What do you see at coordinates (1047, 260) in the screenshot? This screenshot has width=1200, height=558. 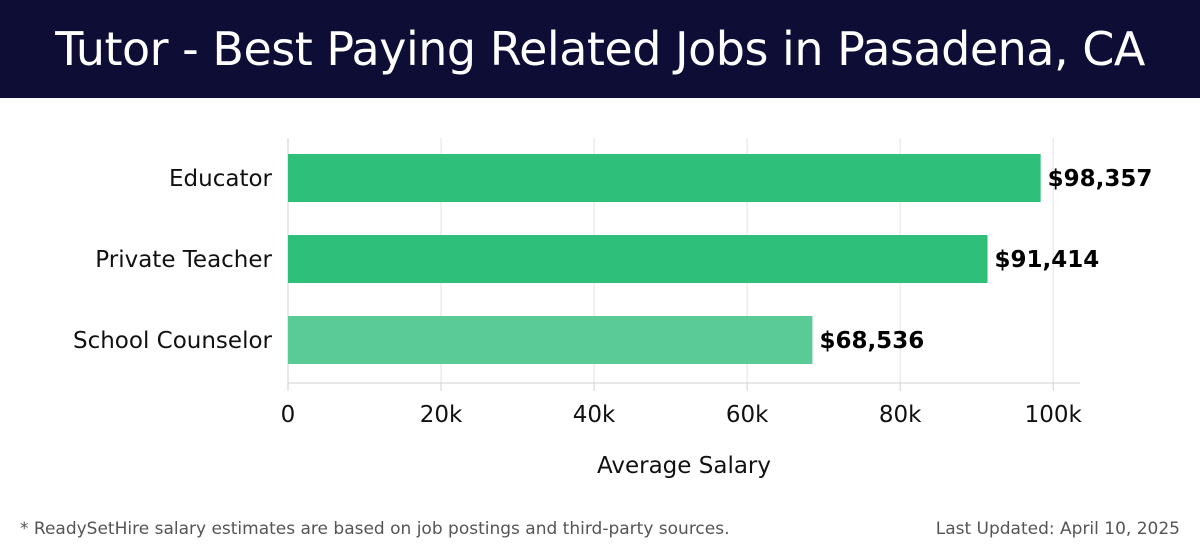 I see `data-label: $91,414` at bounding box center [1047, 260].